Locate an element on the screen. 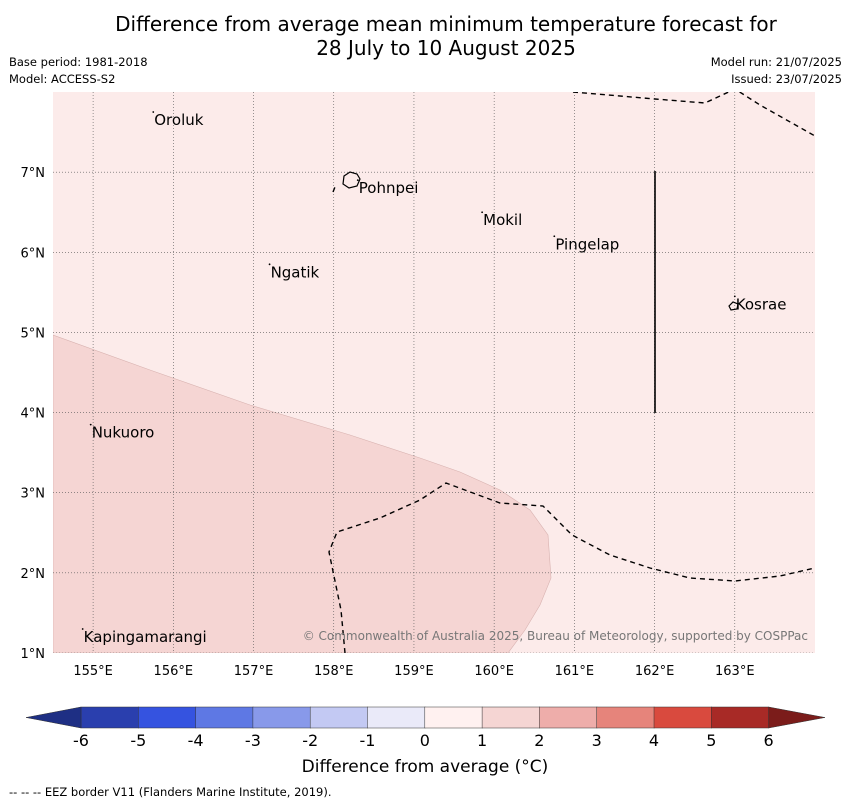 The width and height of the screenshot is (850, 804). colorbar: -6 -5 -4 -3 -2 -1 0 1 2 3 4 5 6 is located at coordinates (425, 728).